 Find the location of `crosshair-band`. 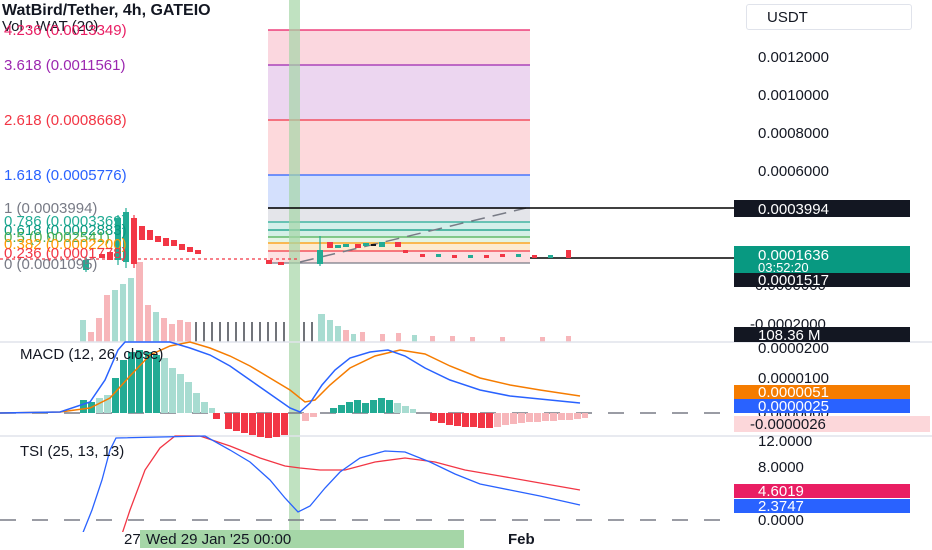

crosshair-band is located at coordinates (294, 266).